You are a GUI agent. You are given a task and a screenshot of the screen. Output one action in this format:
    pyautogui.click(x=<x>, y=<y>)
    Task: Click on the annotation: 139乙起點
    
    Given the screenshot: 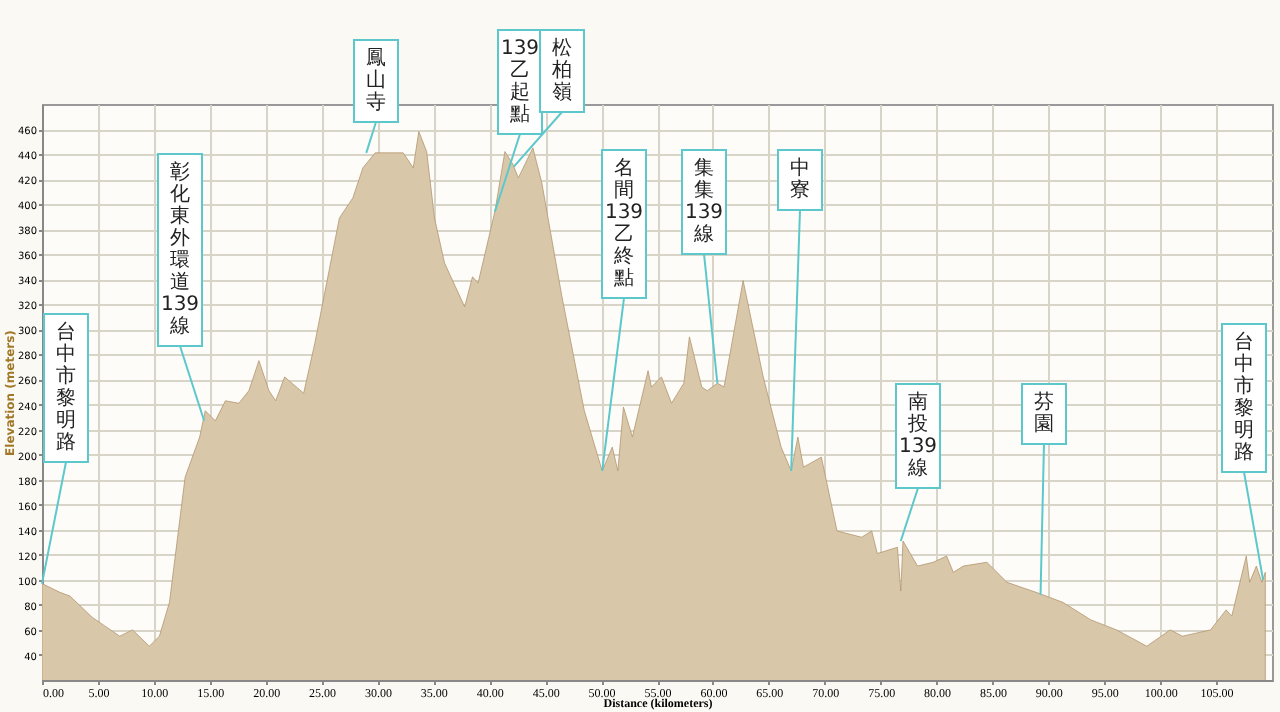 What is the action you would take?
    pyautogui.click(x=520, y=82)
    